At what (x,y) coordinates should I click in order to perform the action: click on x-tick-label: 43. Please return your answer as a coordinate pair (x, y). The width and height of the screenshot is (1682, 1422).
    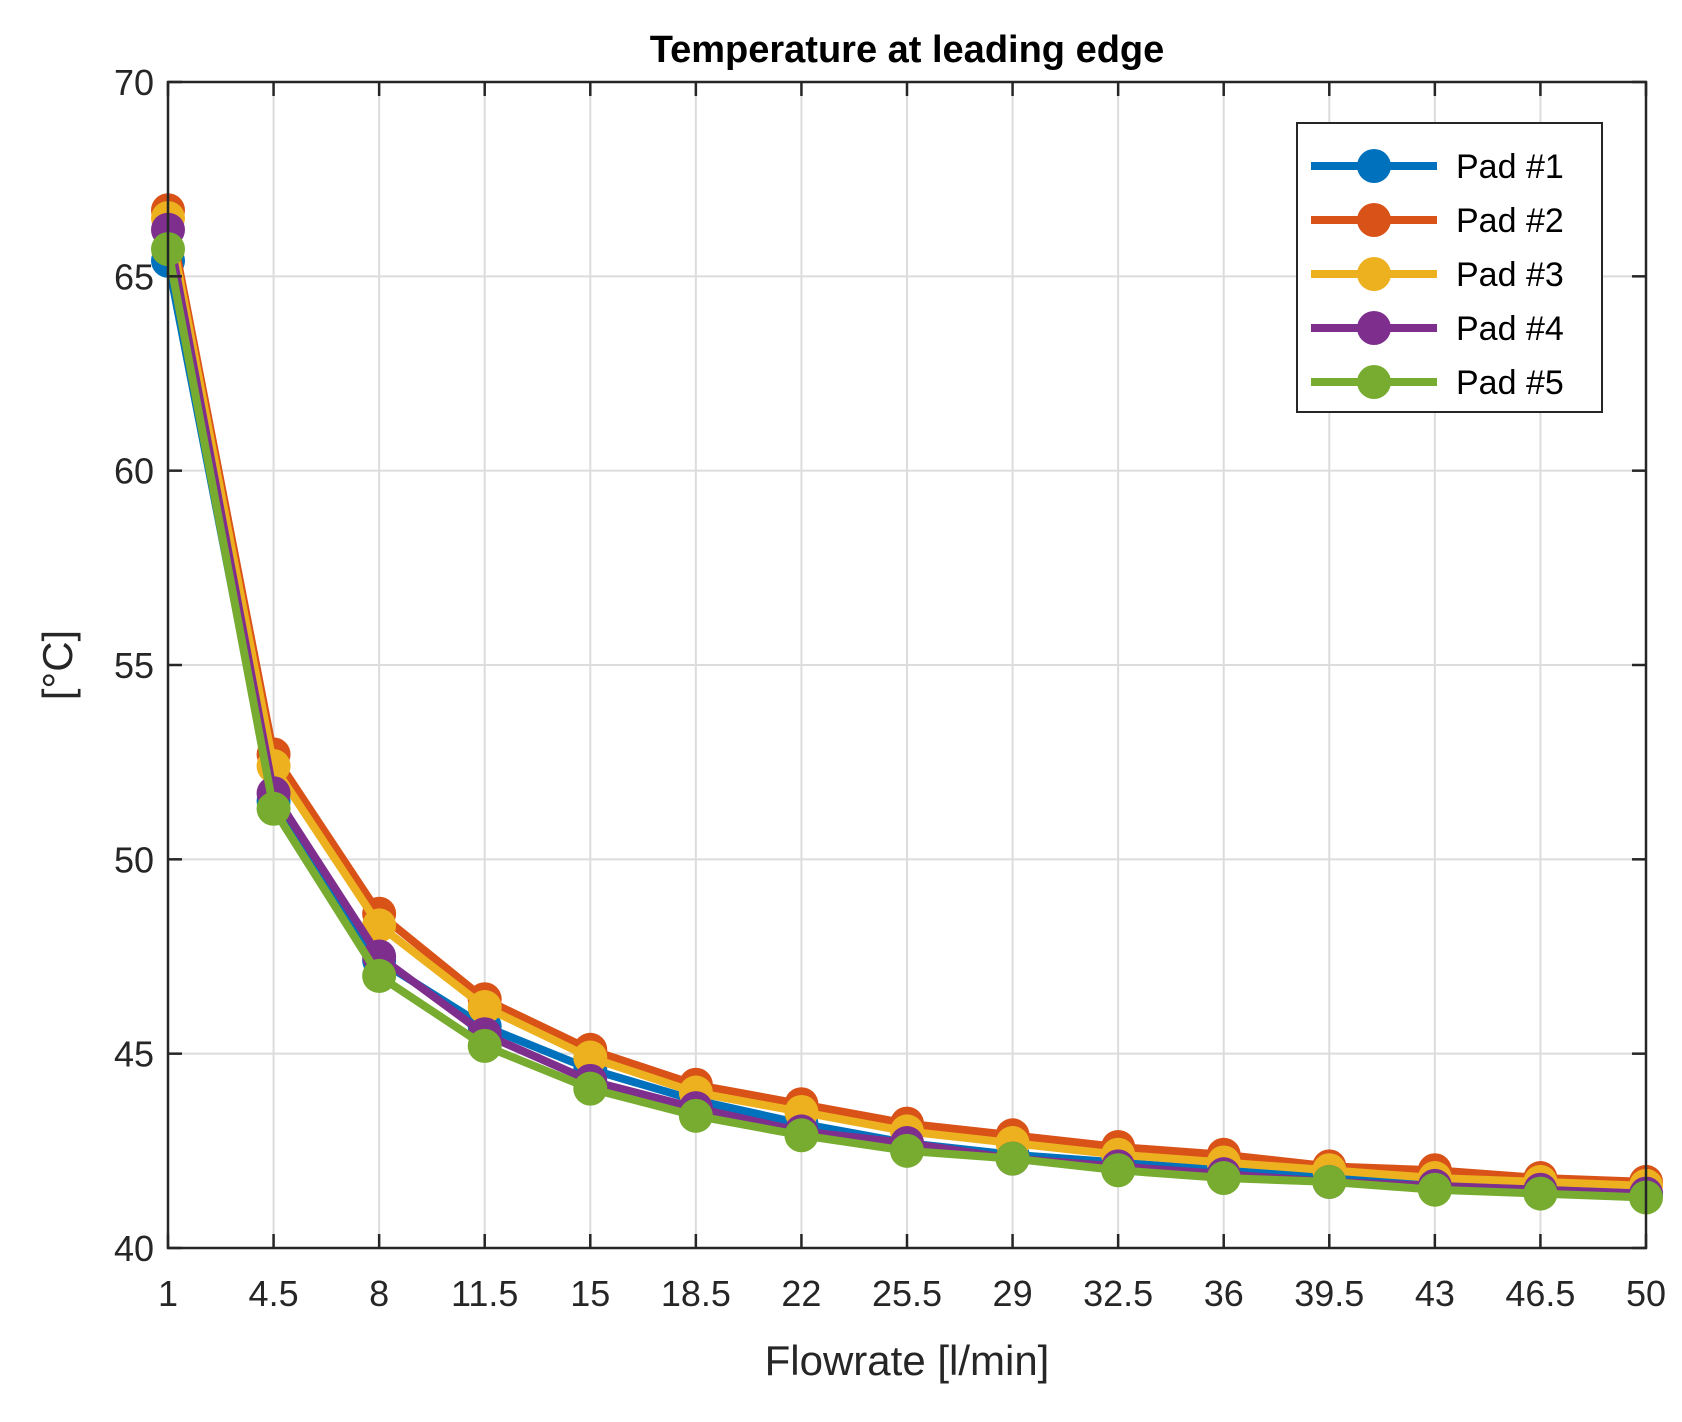
    Looking at the image, I should click on (1435, 1293).